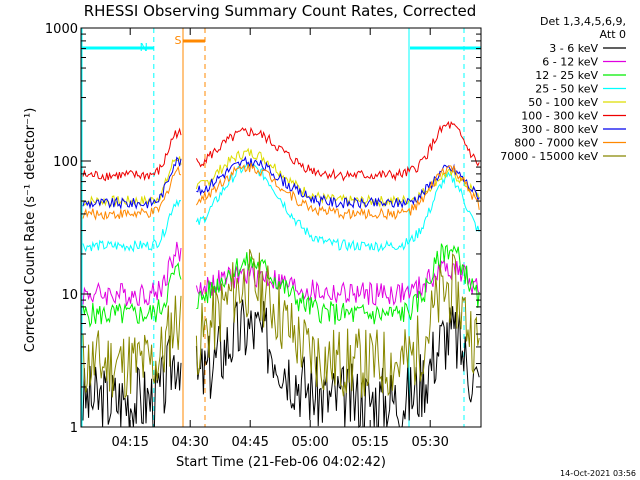  I want to click on y-tick-label-0: 1, so click(74, 428).